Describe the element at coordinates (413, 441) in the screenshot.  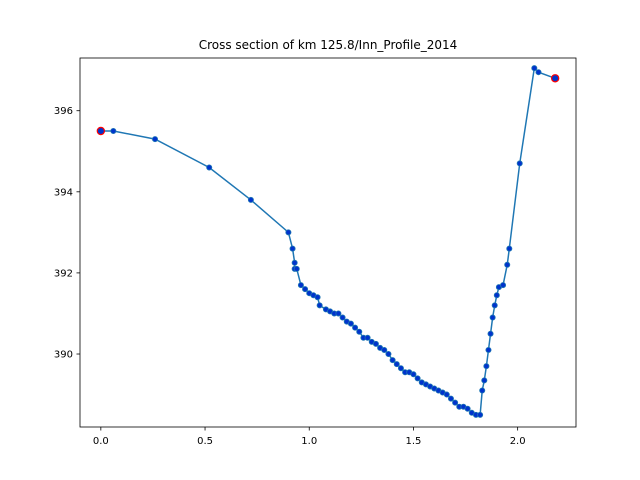
I see `x-tick-label: 1.5` at that location.